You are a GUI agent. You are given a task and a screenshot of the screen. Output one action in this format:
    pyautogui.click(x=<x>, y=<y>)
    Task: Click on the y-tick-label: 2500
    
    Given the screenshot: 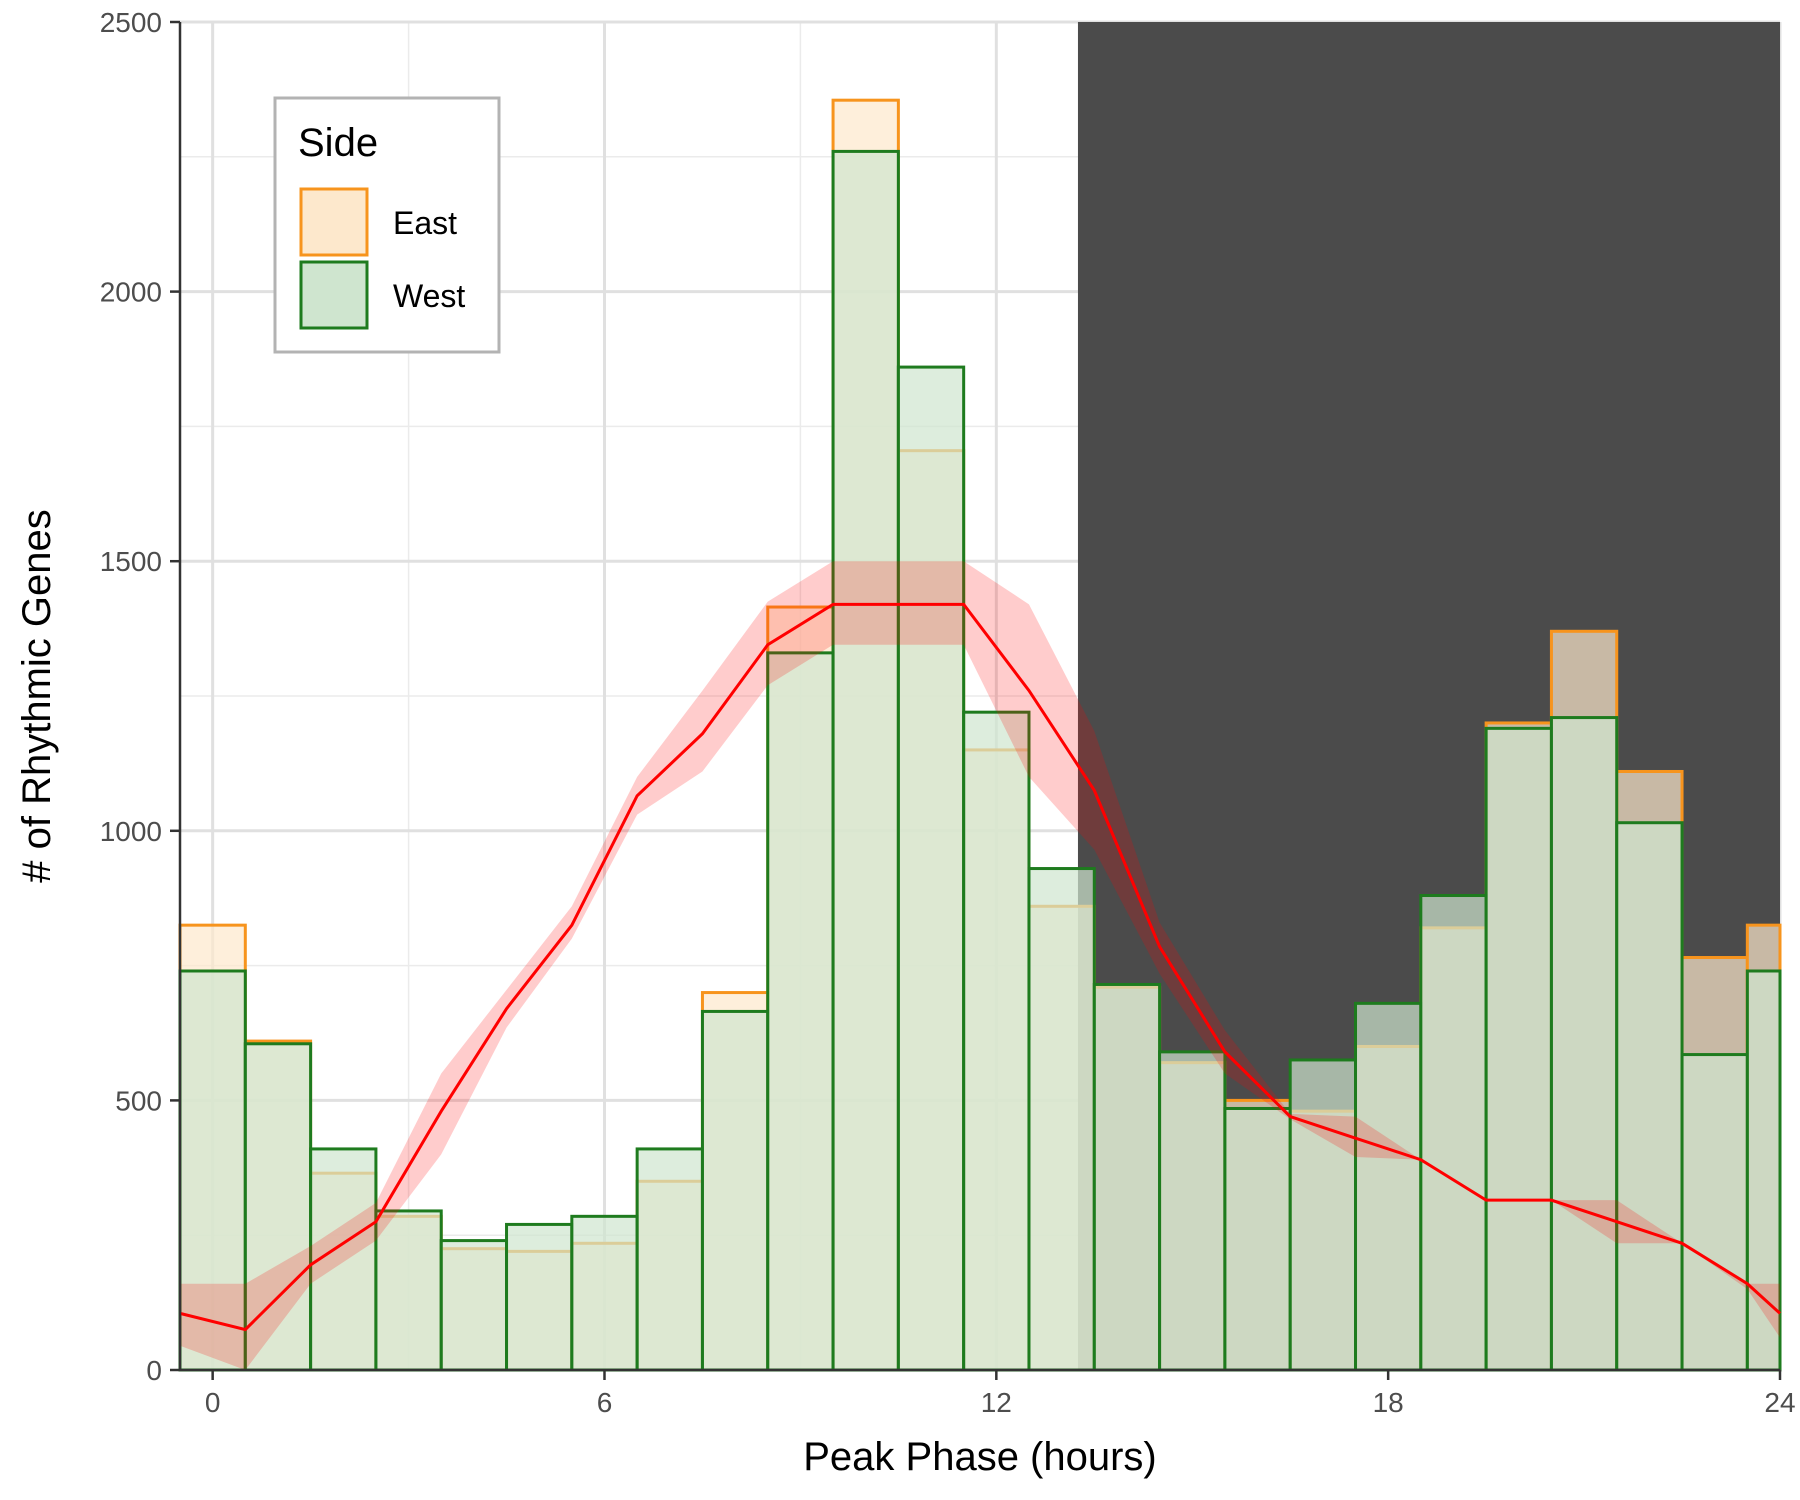 What is the action you would take?
    pyautogui.click(x=131, y=22)
    